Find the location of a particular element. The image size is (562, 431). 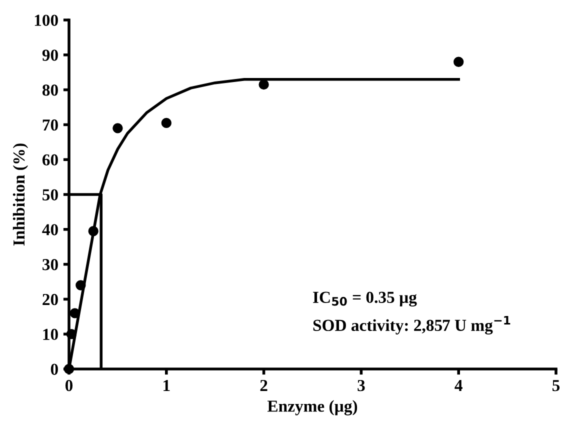

x-tick-label: 2 is located at coordinates (264, 385).